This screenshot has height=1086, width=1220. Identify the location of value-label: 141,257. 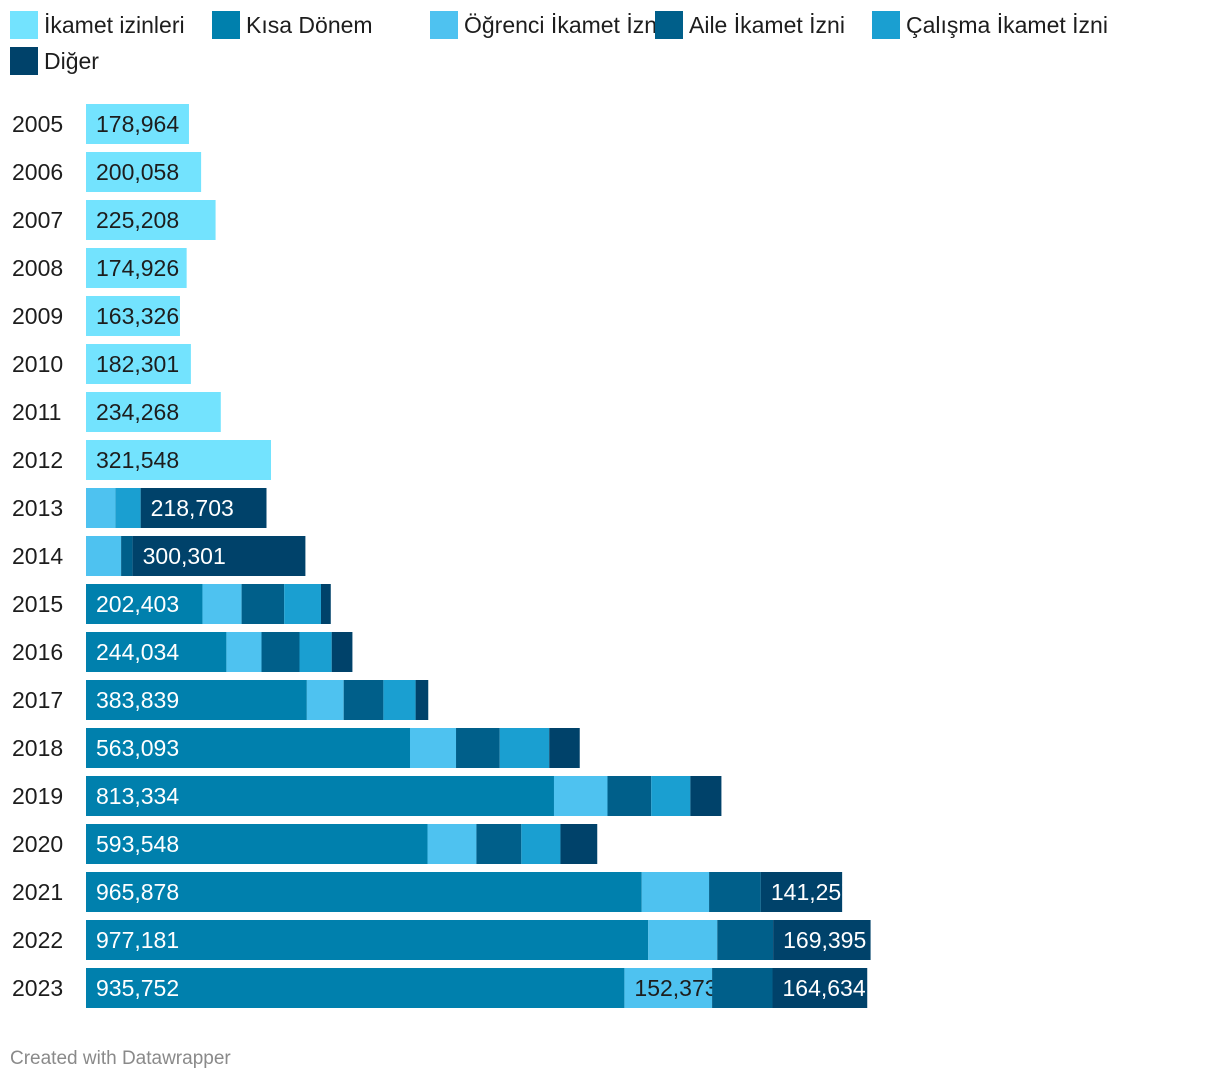
(812, 892).